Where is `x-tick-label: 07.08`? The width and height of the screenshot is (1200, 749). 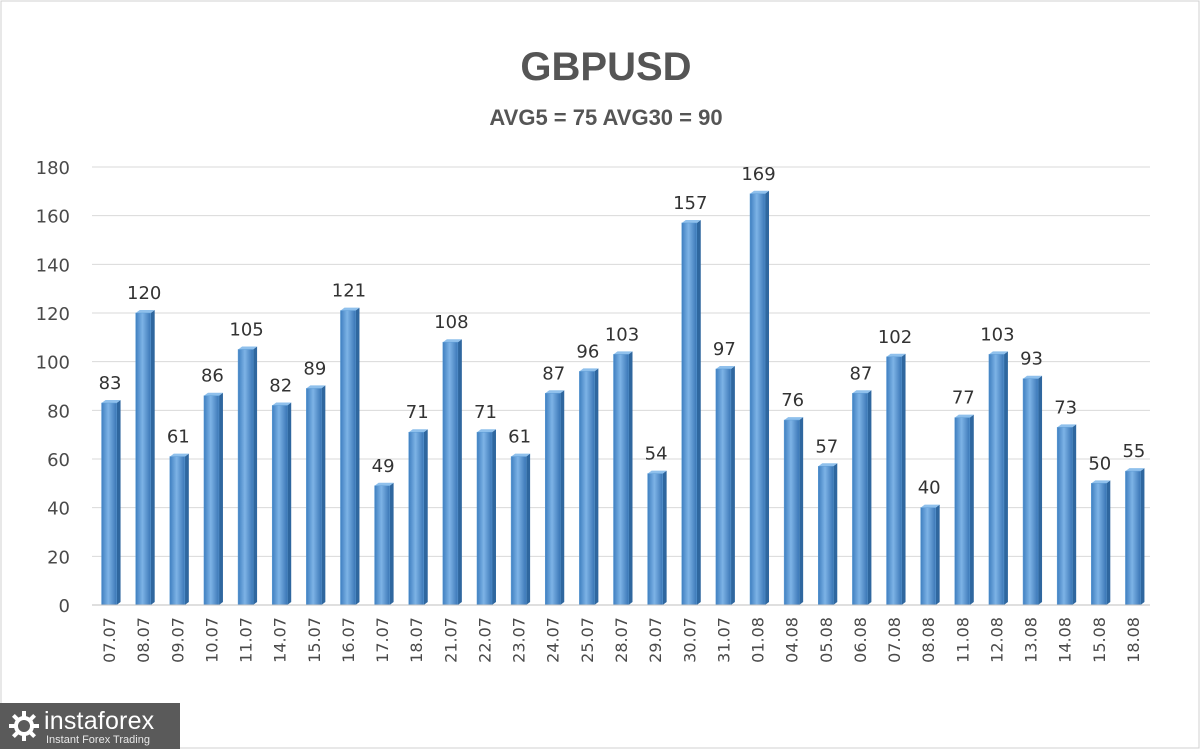
x-tick-label: 07.08 is located at coordinates (894, 640).